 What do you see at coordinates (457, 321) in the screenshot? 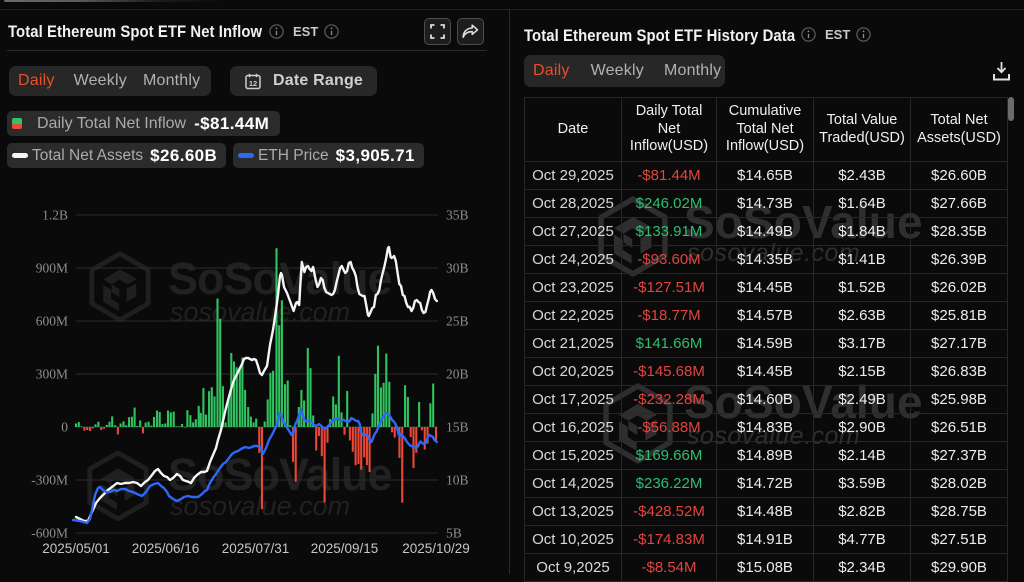
I see `svg-text: 25B` at bounding box center [457, 321].